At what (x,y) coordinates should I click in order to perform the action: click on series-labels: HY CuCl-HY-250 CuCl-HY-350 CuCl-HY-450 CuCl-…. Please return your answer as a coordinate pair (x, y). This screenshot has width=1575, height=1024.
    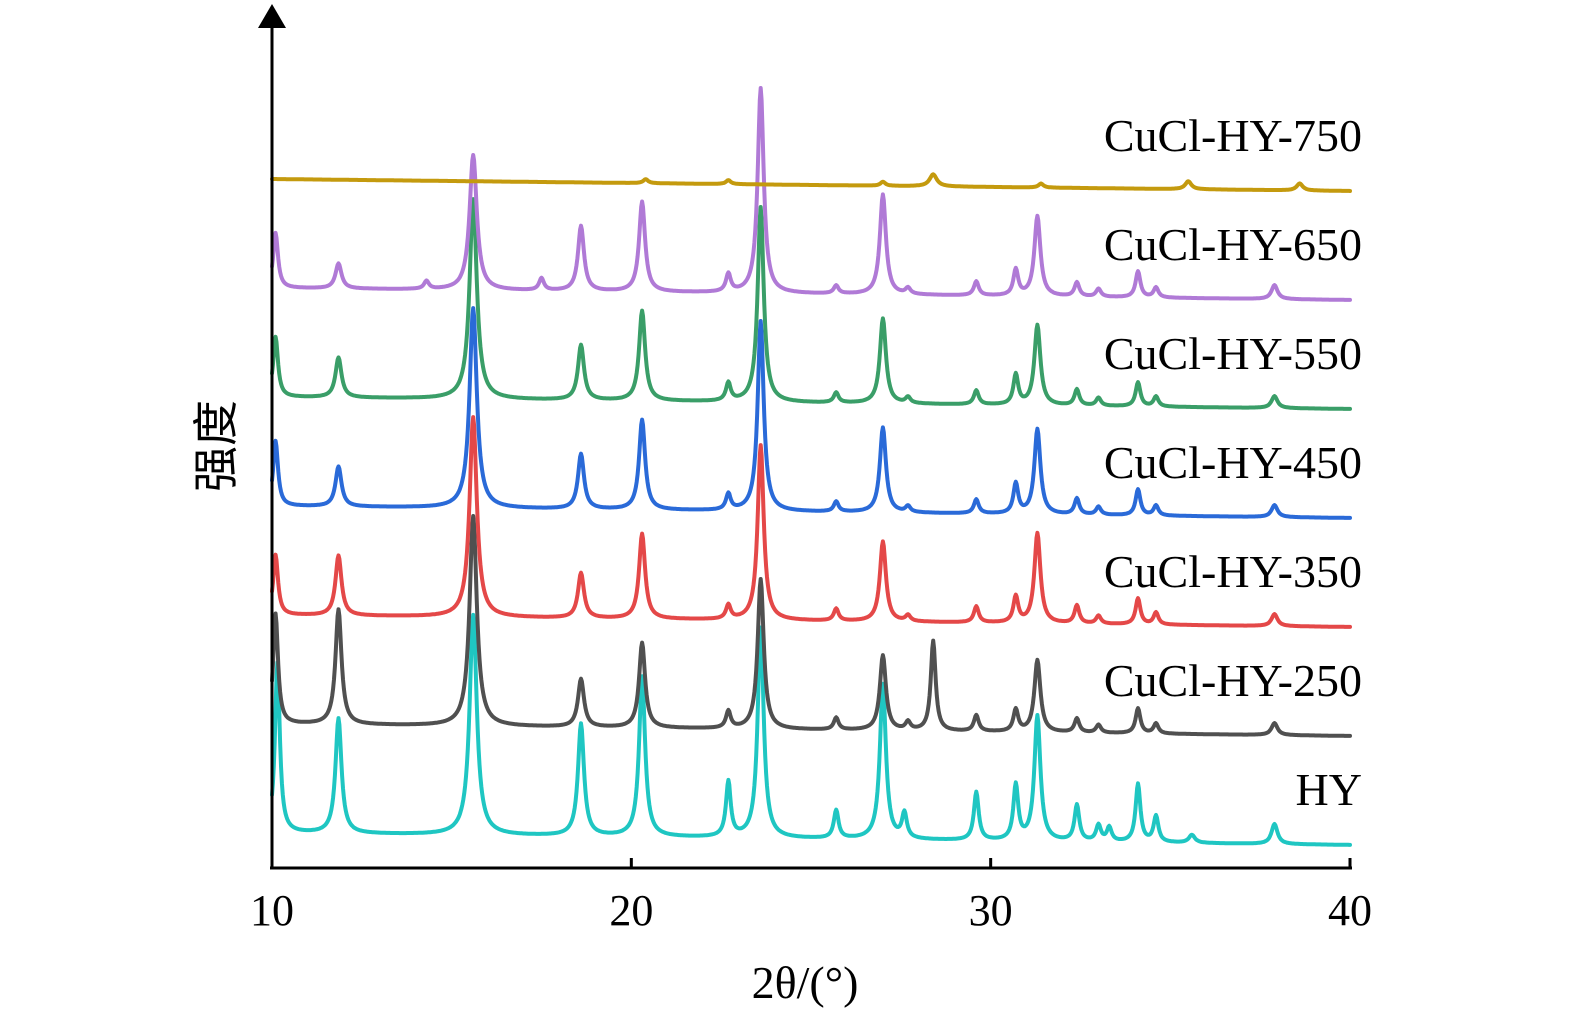
    Looking at the image, I should click on (1233, 462).